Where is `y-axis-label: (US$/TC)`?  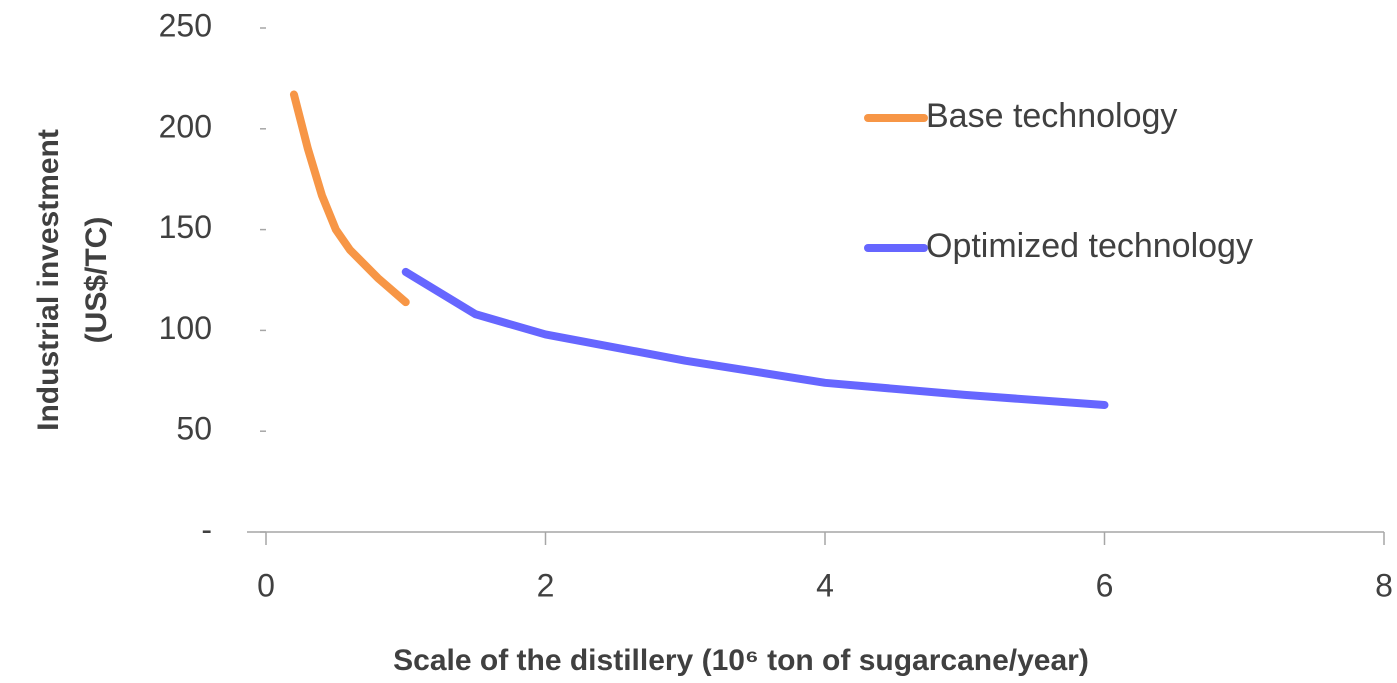
y-axis-label: (US$/TC) is located at coordinates (96, 280).